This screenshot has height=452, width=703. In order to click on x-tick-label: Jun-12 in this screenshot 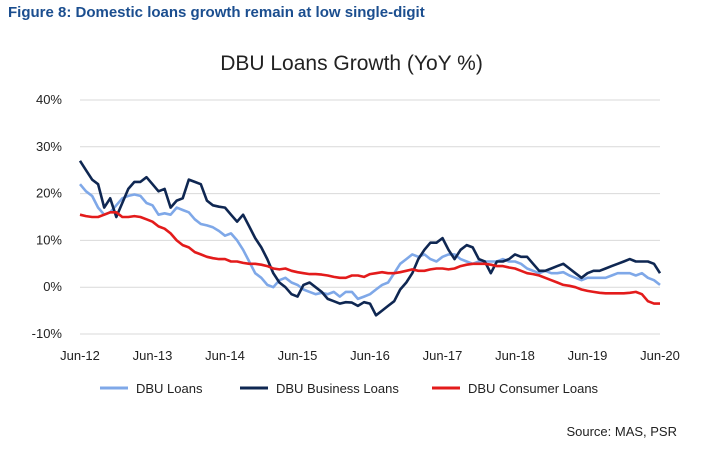, I will do `click(80, 355)`.